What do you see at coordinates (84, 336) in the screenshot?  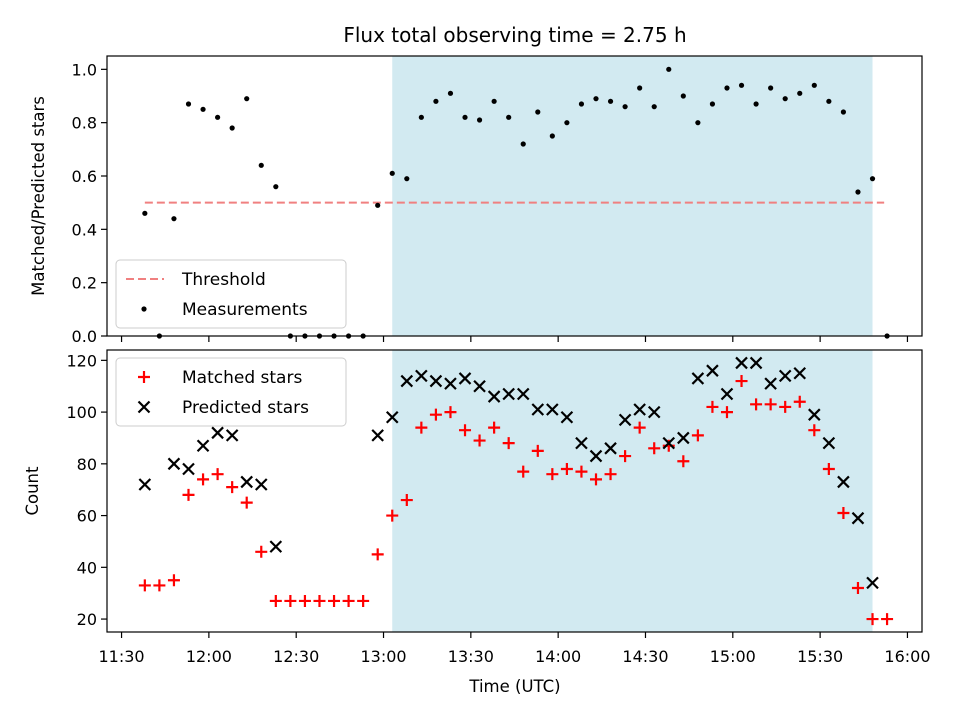 I see `y-tick-label: 0.0` at bounding box center [84, 336].